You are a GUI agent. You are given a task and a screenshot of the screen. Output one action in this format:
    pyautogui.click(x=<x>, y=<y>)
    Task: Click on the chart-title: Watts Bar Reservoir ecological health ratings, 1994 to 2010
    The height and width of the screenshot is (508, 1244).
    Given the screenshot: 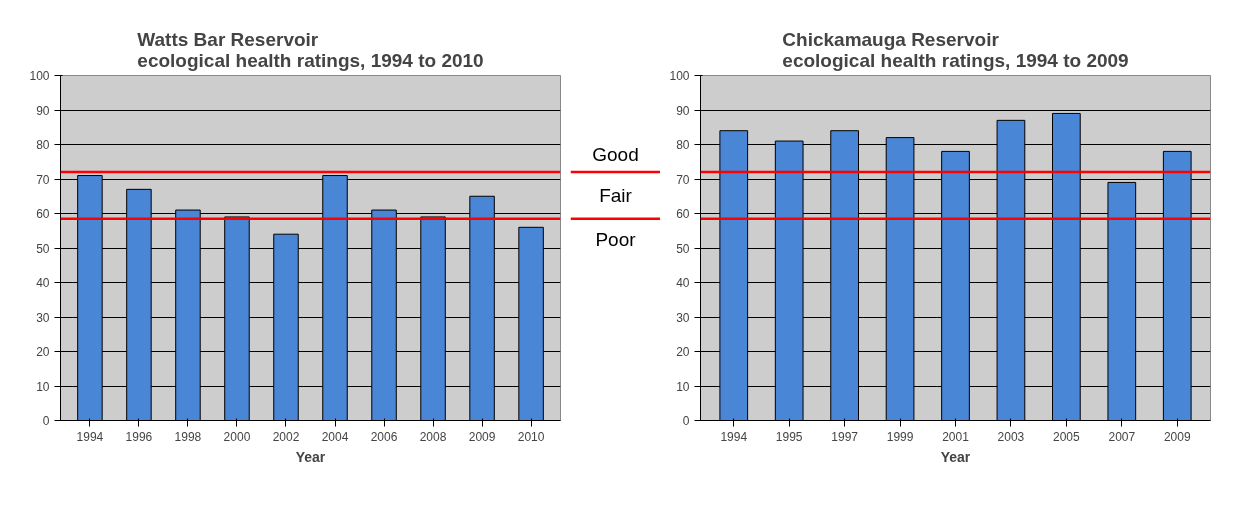 What is the action you would take?
    pyautogui.click(x=310, y=49)
    